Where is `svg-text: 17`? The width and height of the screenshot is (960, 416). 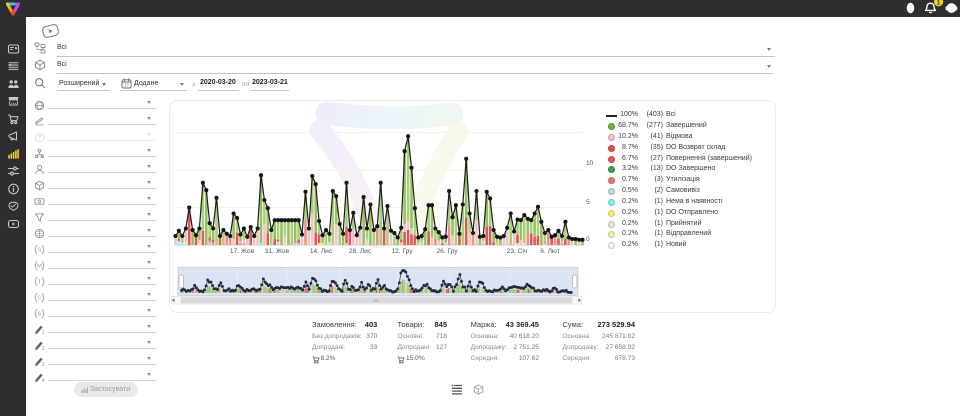
svg-text: 17 is located at coordinates (126, 85).